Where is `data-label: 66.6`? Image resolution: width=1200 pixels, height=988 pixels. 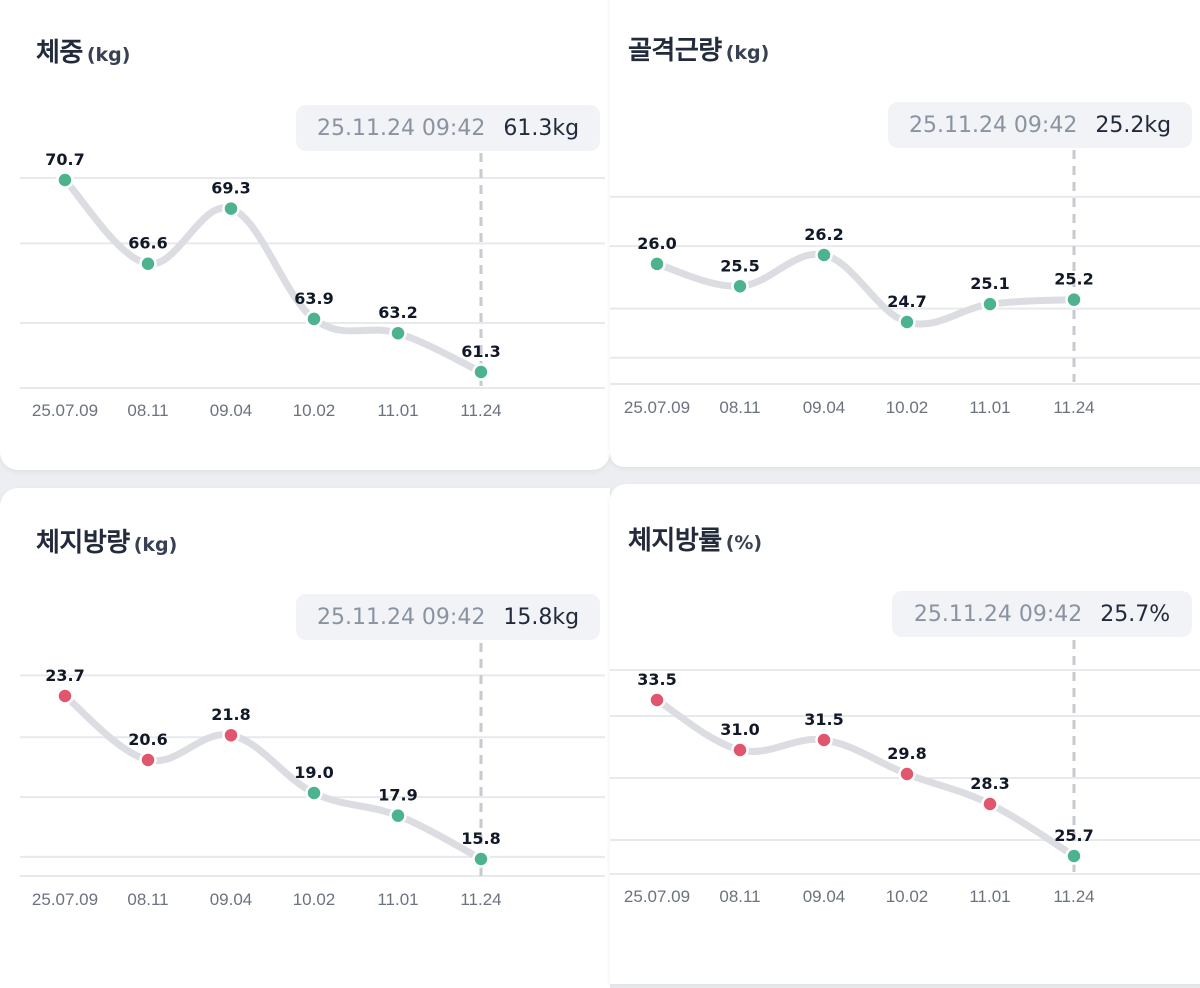
data-label: 66.6 is located at coordinates (147, 243).